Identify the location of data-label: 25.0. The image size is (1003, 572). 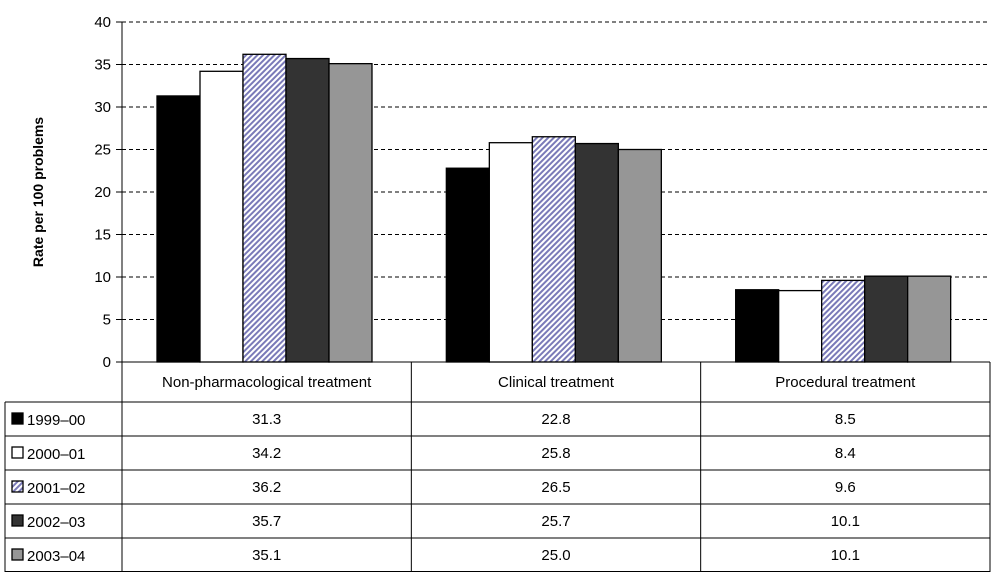
(555, 555).